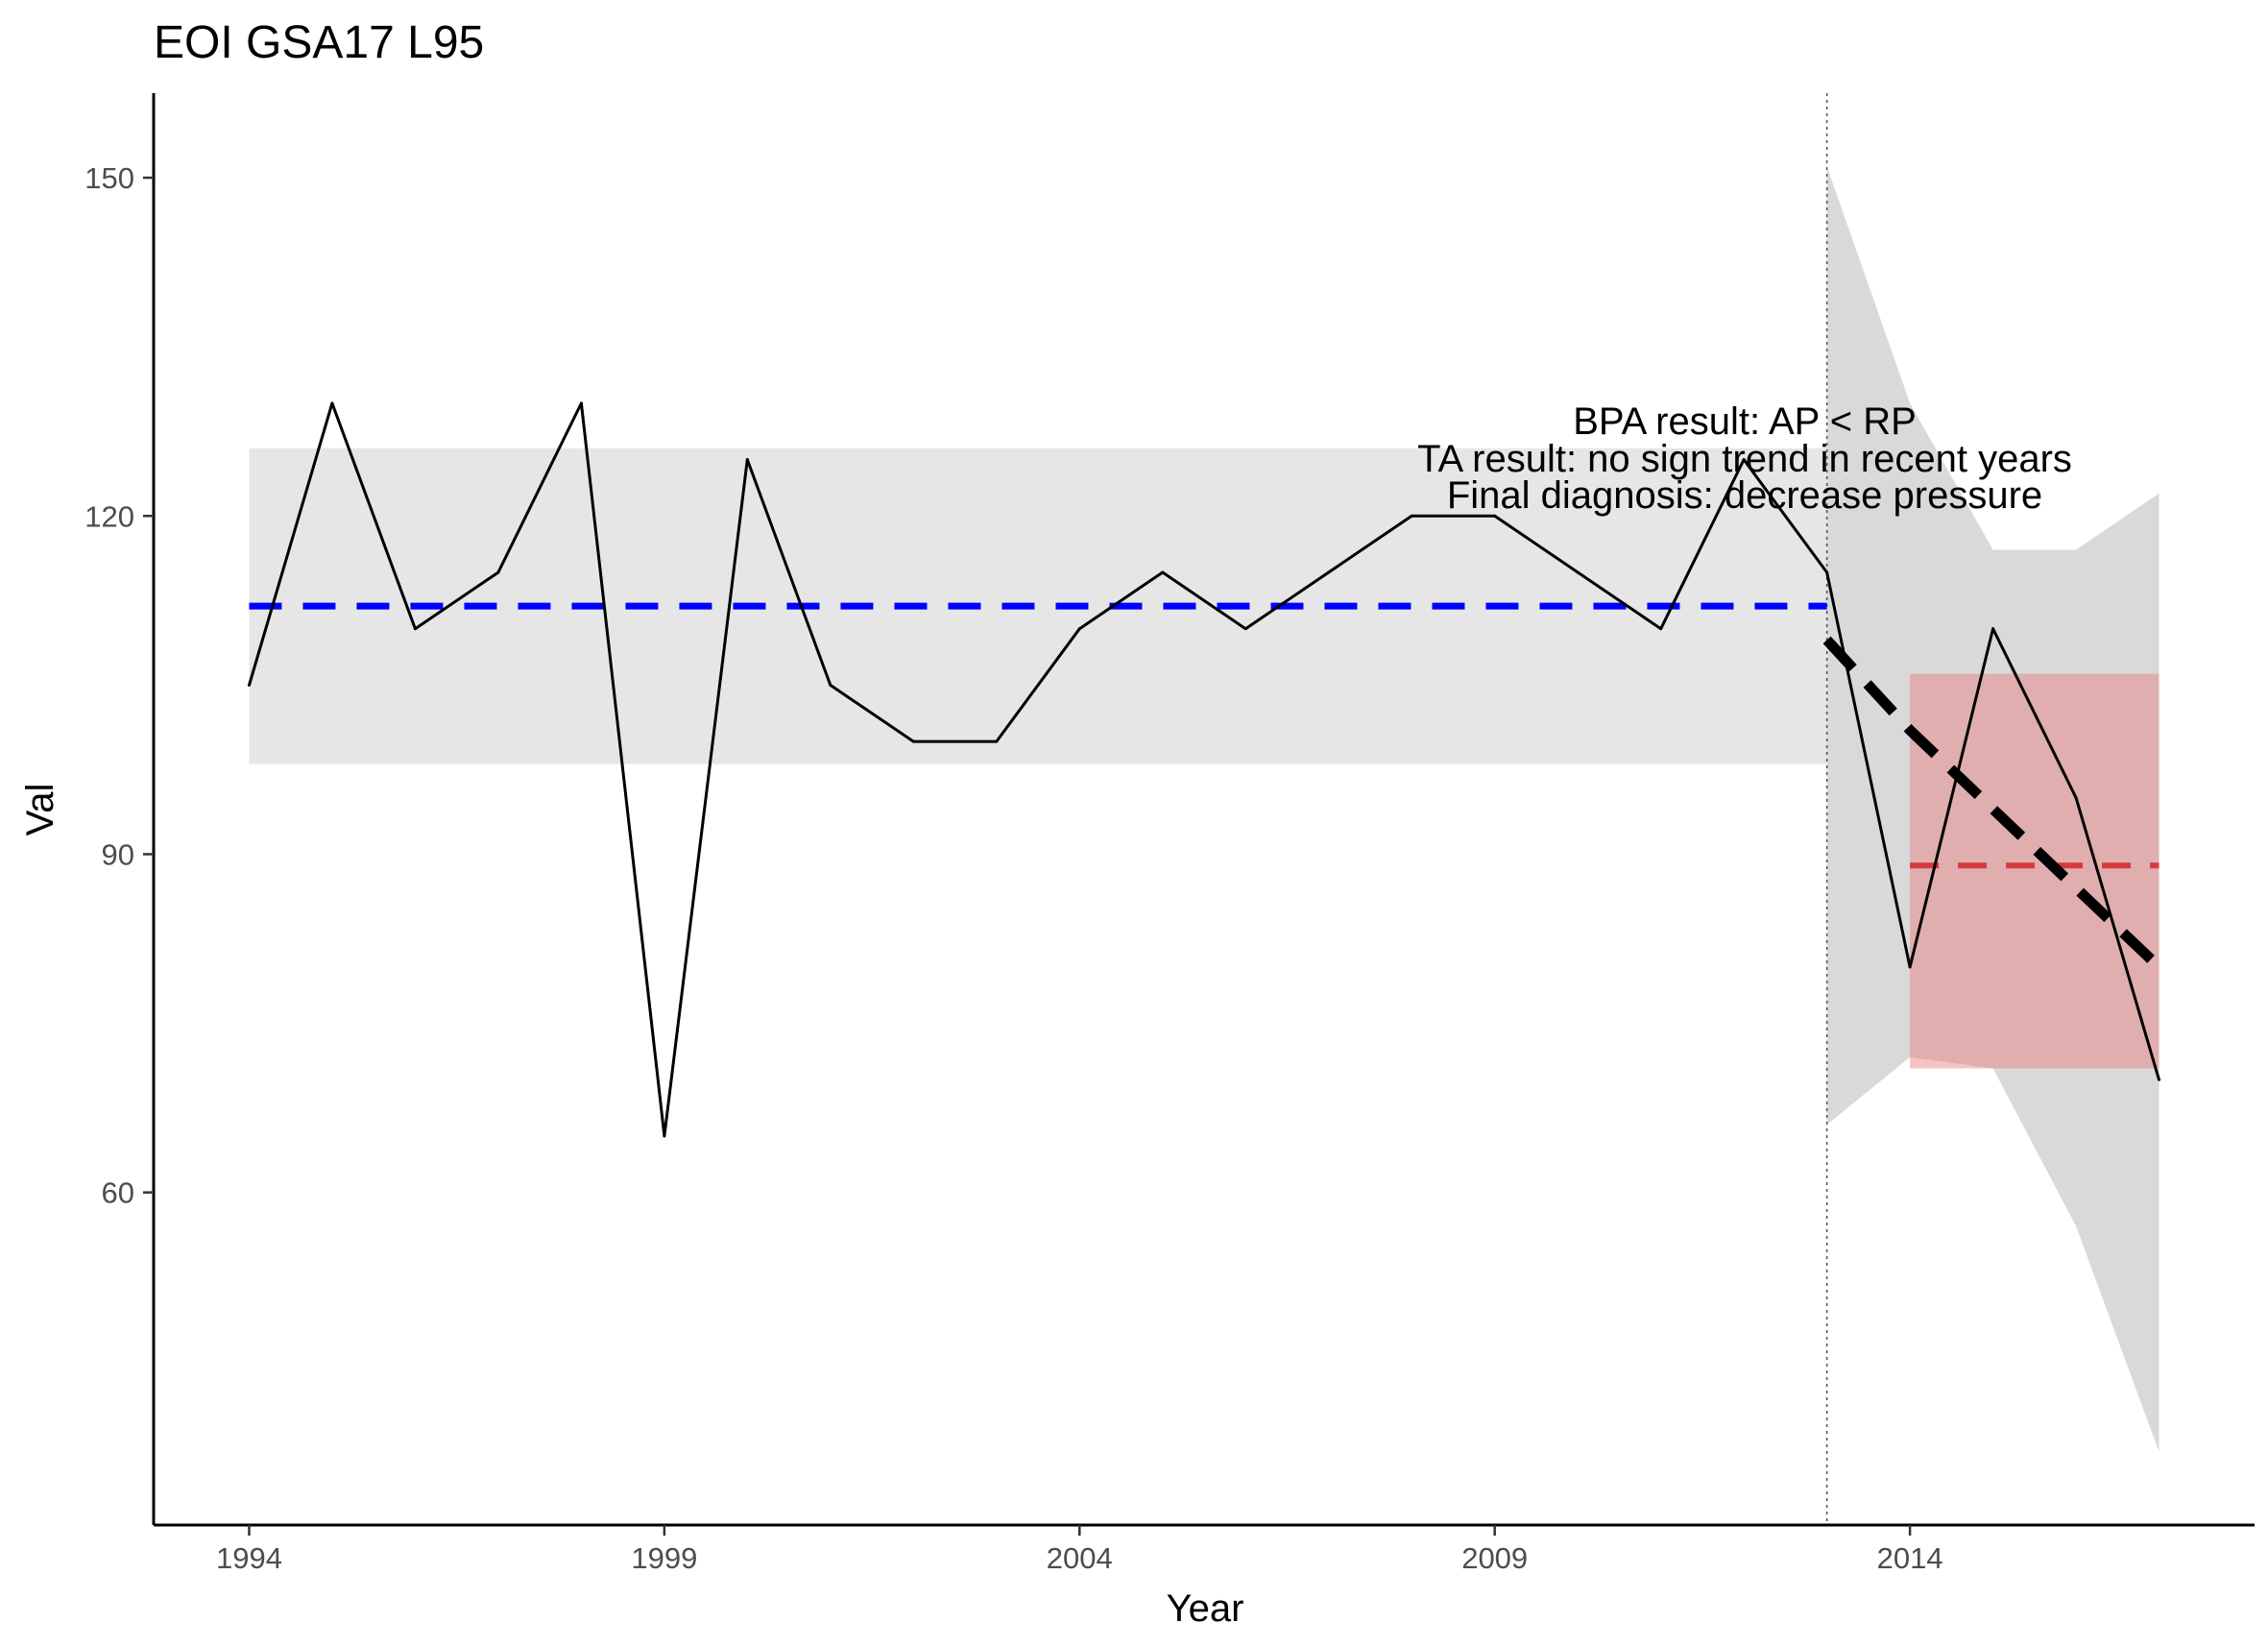 This screenshot has width=2268, height=1647. What do you see at coordinates (1745, 422) in the screenshot?
I see `annotation-bpa: BPA result: AP < RP` at bounding box center [1745, 422].